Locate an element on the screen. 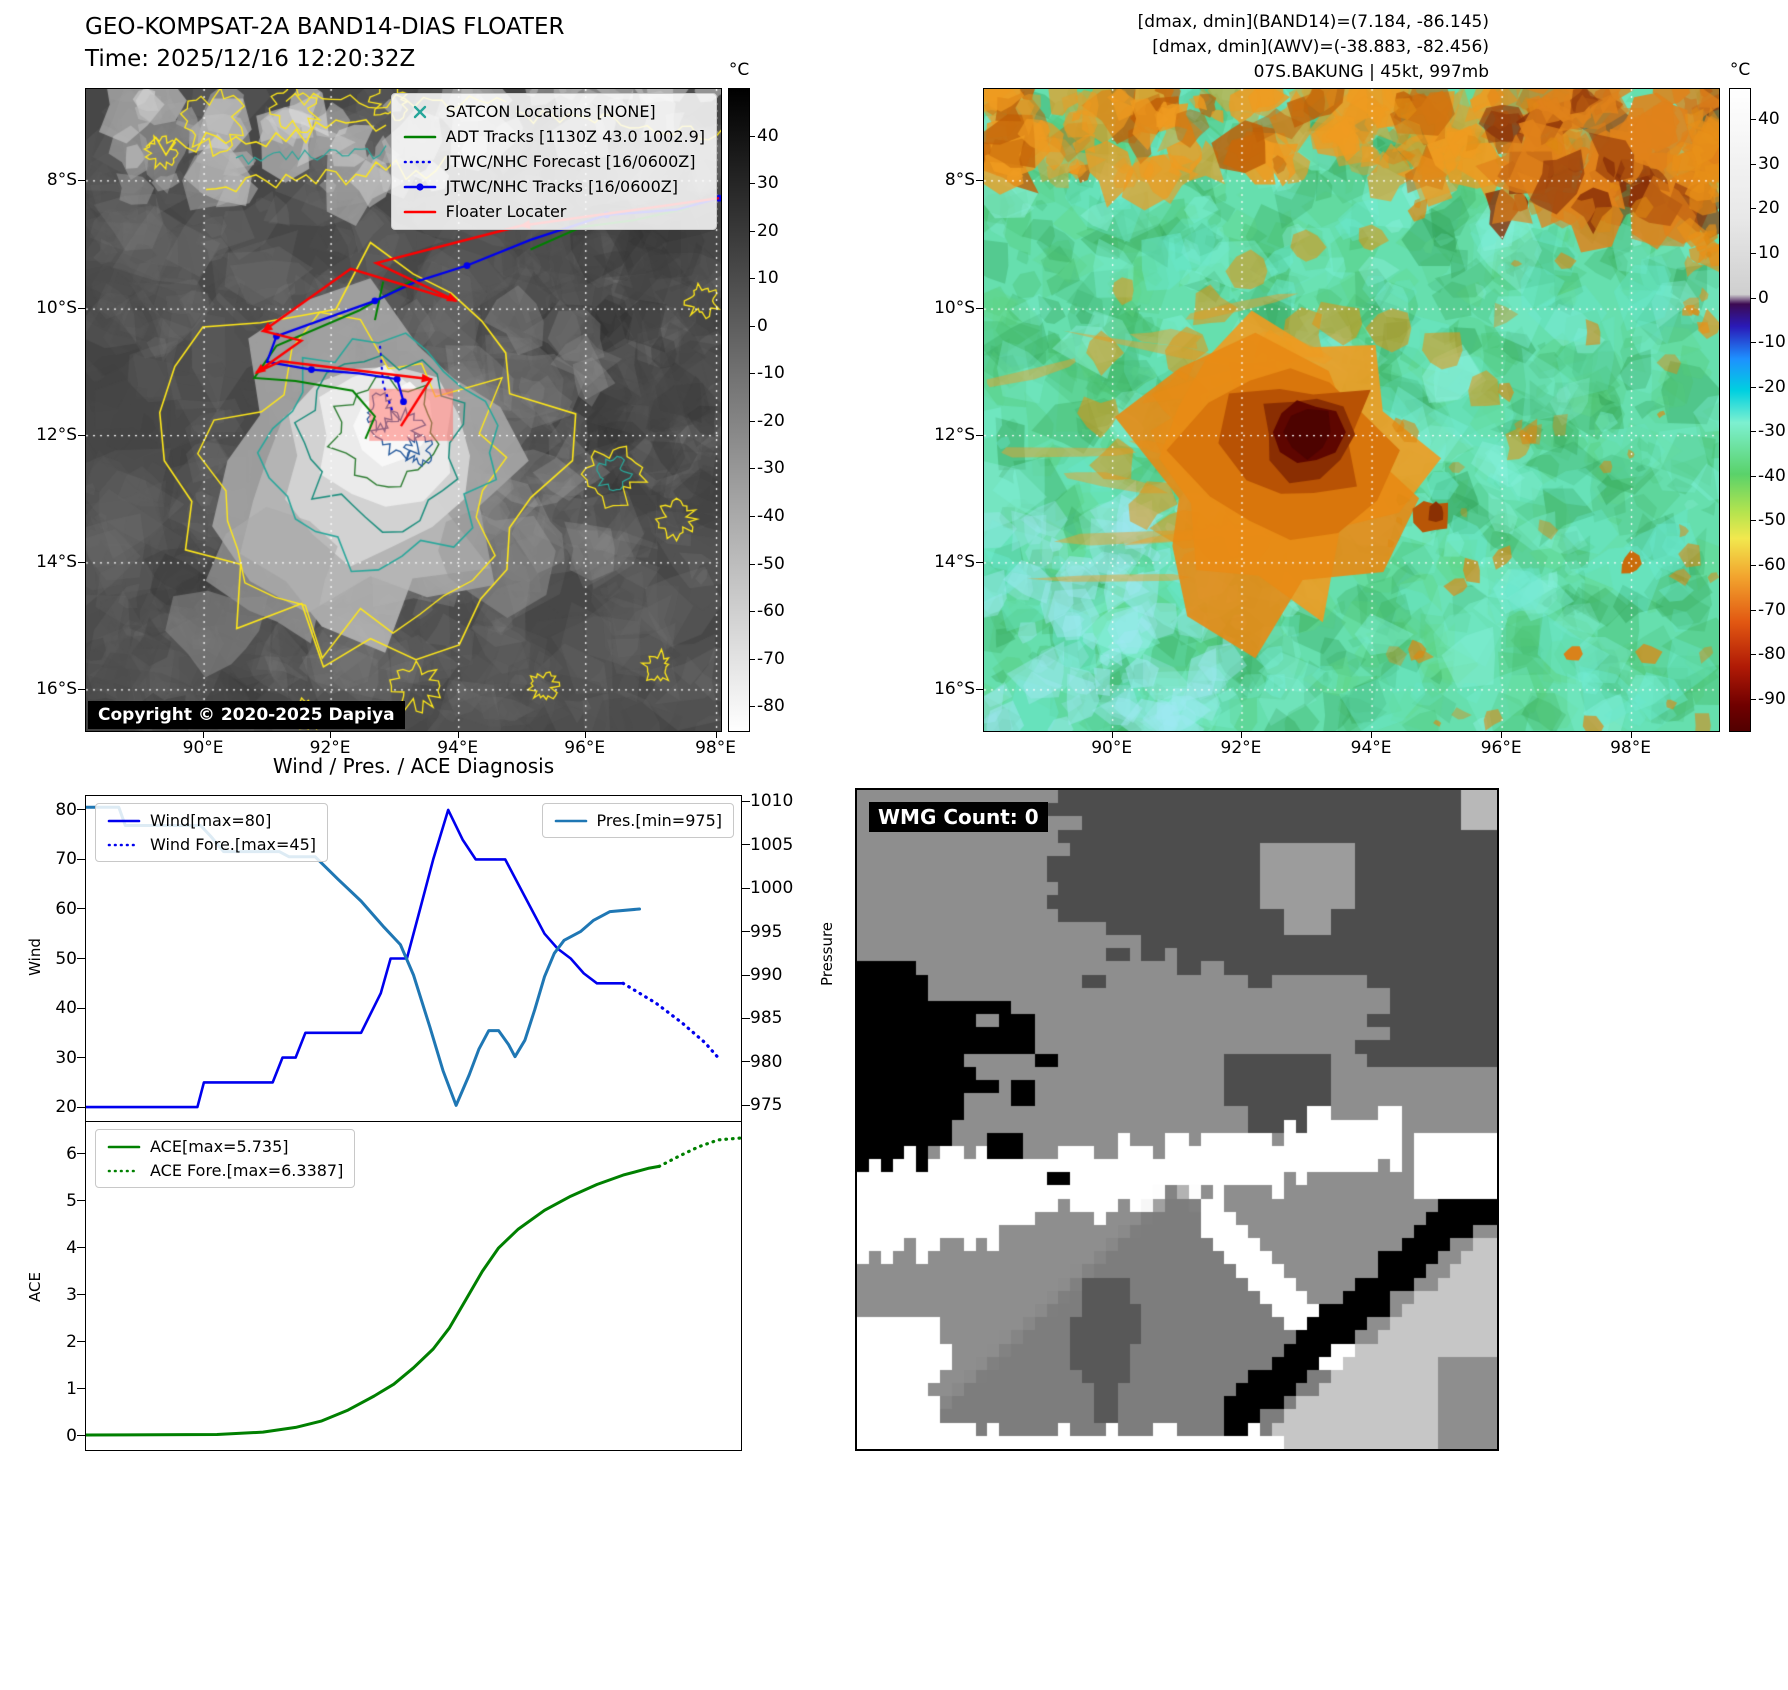 The image size is (1788, 1690). legend-entry: JTWC/NHC Tracks [16/0600Z] is located at coordinates (554, 186).